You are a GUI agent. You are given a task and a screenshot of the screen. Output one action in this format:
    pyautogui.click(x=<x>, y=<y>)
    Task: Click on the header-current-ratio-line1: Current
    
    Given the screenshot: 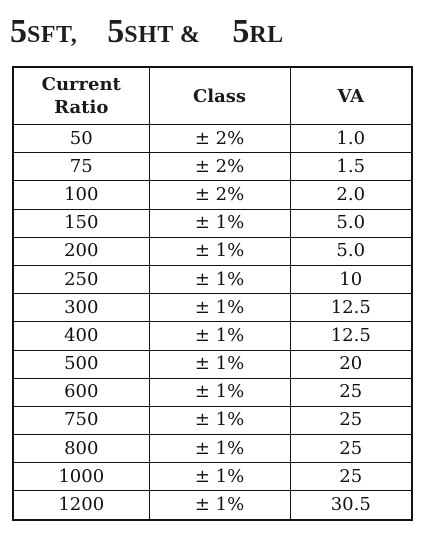 What is the action you would take?
    pyautogui.click(x=81, y=84)
    